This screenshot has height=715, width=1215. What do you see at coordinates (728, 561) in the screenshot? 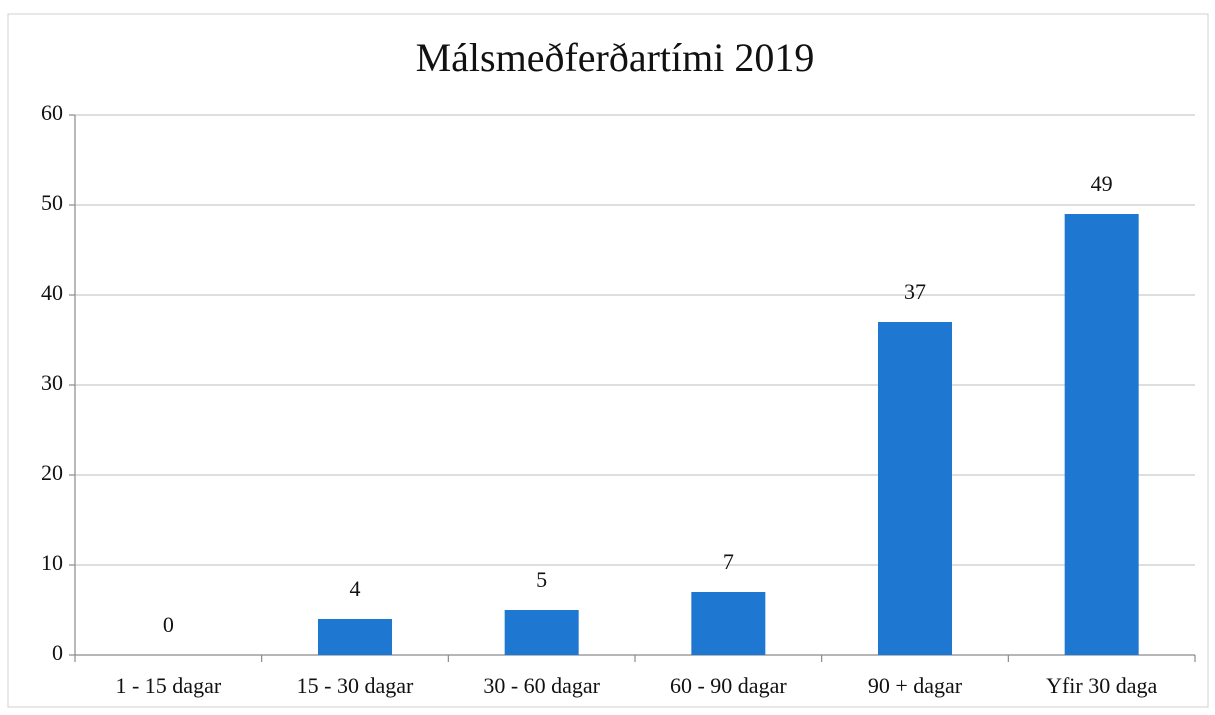
I see `data-label: 7` at bounding box center [728, 561].